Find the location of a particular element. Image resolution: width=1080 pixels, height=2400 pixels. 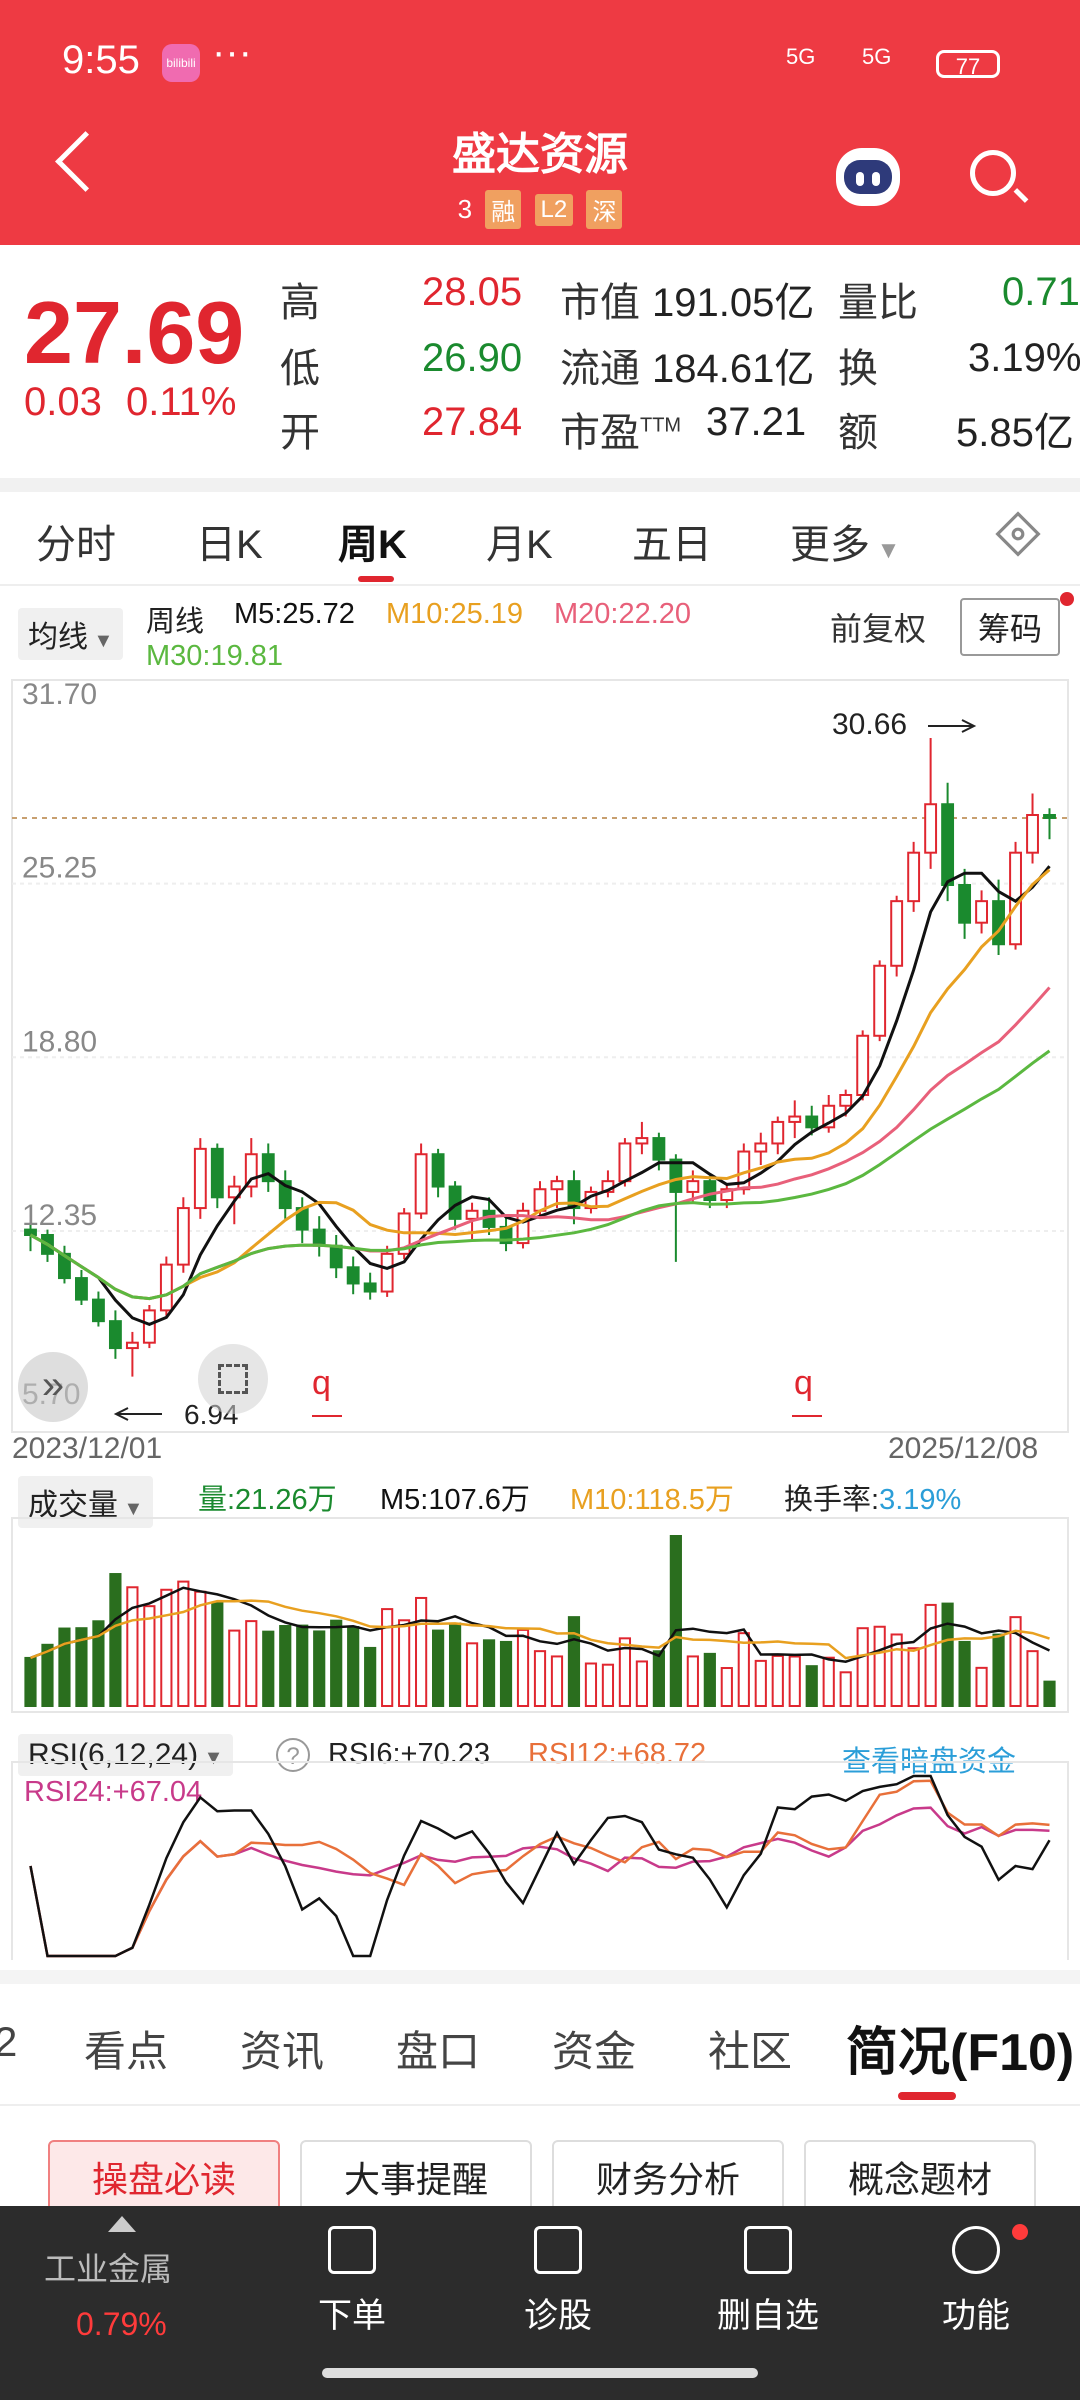

menu-icon is located at coordinates (976, 2250).